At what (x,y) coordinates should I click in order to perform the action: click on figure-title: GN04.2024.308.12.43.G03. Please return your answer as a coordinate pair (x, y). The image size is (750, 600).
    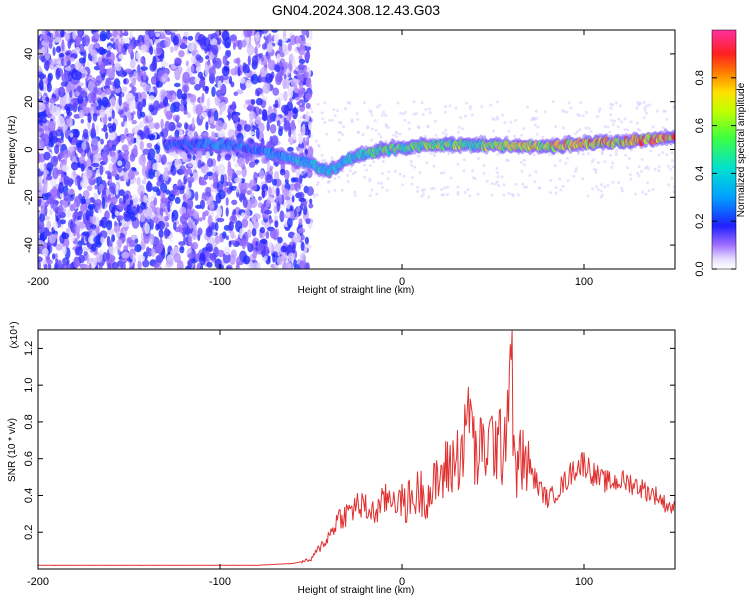
    Looking at the image, I should click on (356, 10).